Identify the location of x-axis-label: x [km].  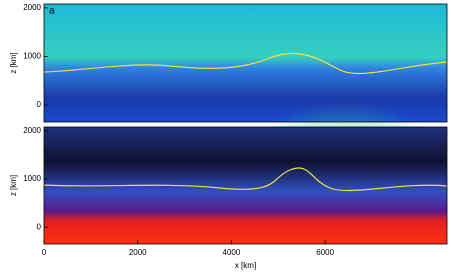
(245, 265).